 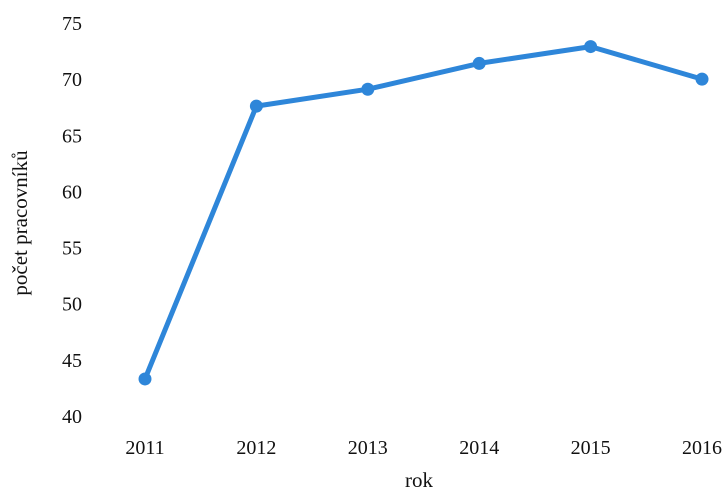 What do you see at coordinates (72, 24) in the screenshot?
I see `y-tick-label: 75` at bounding box center [72, 24].